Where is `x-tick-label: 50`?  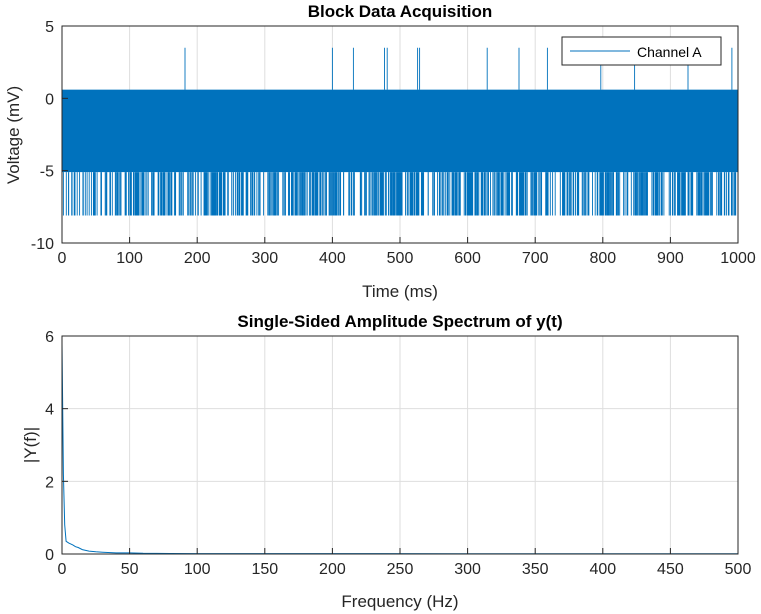
x-tick-label: 50 is located at coordinates (130, 569).